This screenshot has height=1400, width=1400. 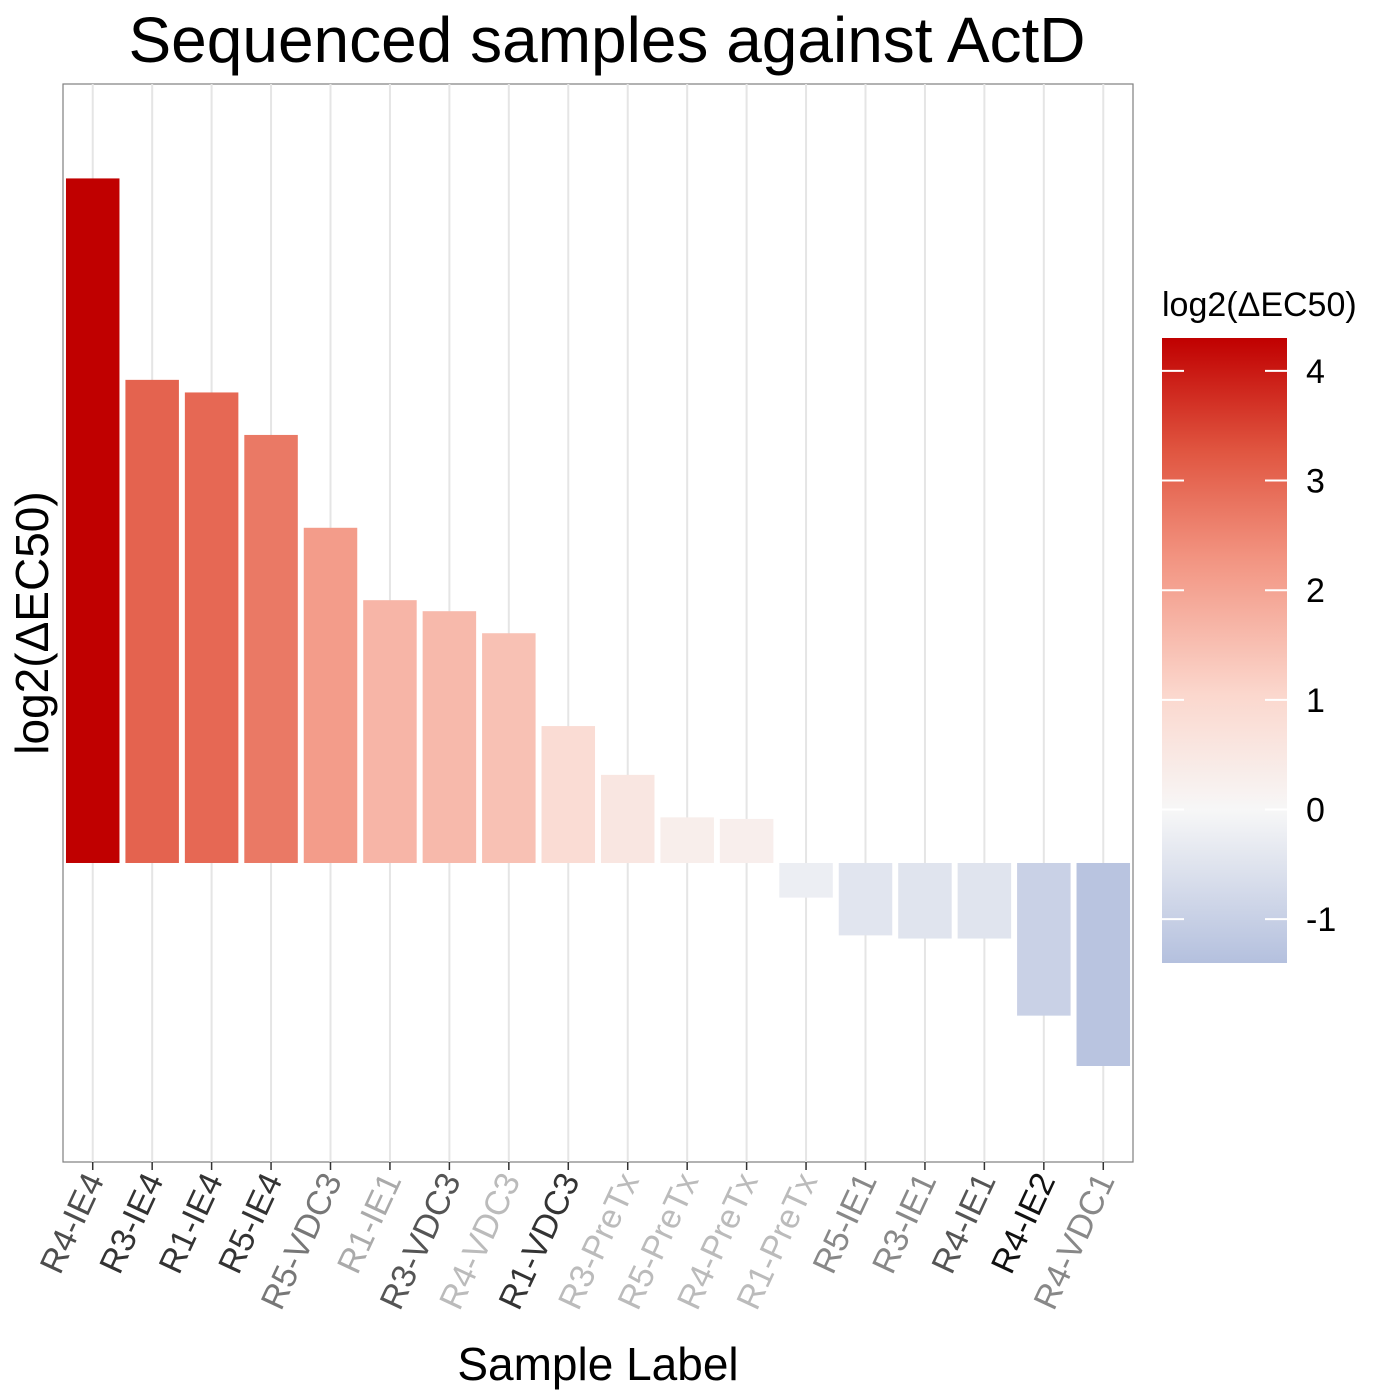 I want to click on legend-ticks: 4 3 2 1 0 -1, so click(x=1249, y=646).